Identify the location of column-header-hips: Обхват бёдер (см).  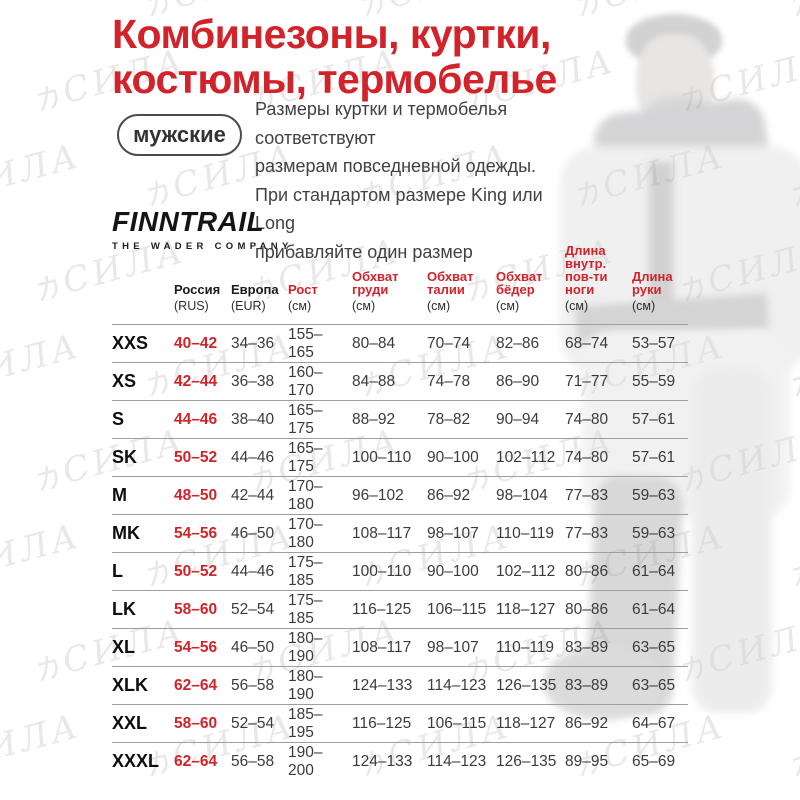
(519, 291).